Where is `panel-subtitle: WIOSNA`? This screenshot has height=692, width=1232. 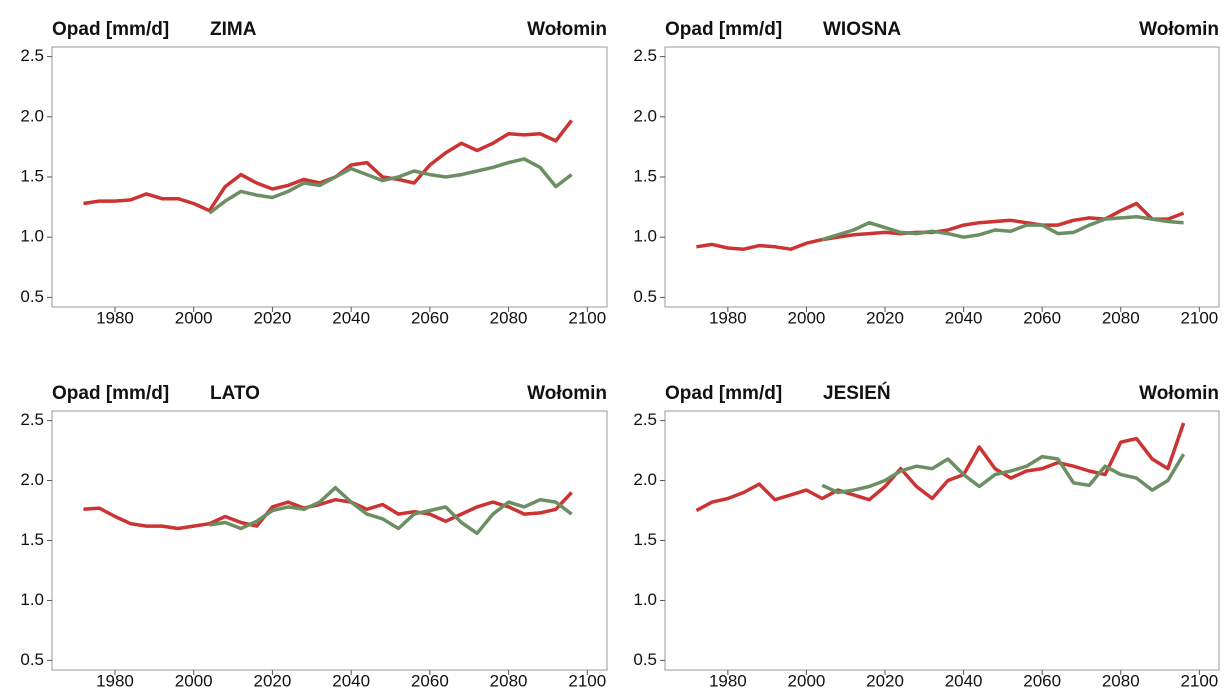 panel-subtitle: WIOSNA is located at coordinates (862, 29).